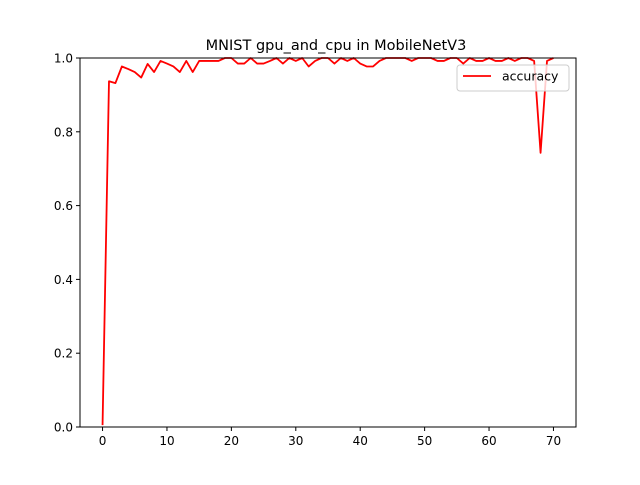  Describe the element at coordinates (336, 46) in the screenshot. I see `chart-title: MNIST gpu_and_cpu in MobileNetV3` at that location.